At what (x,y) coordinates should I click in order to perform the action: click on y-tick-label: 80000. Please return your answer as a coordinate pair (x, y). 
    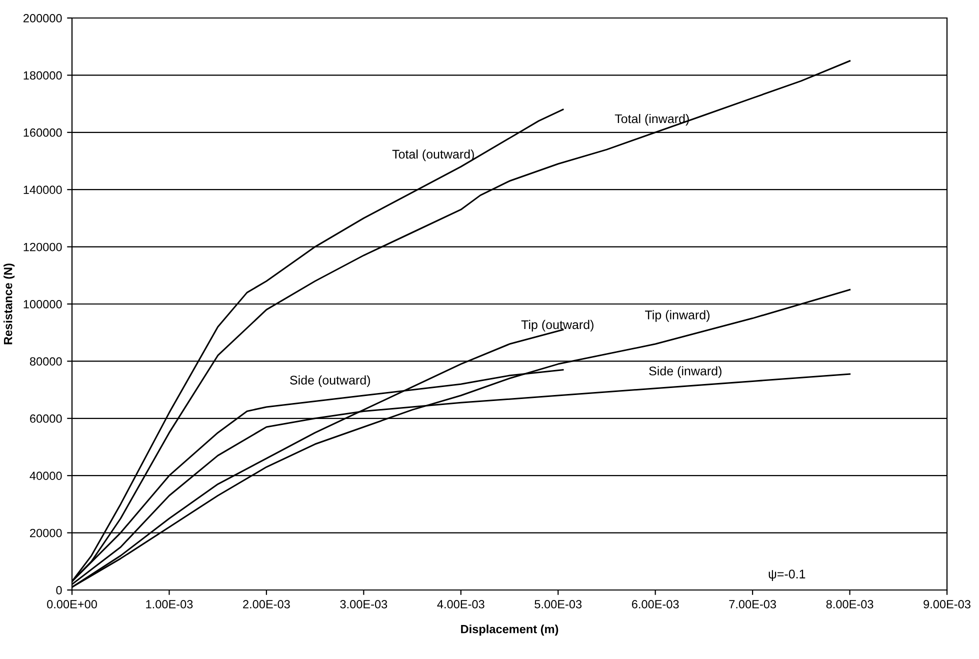
    Looking at the image, I should click on (46, 361).